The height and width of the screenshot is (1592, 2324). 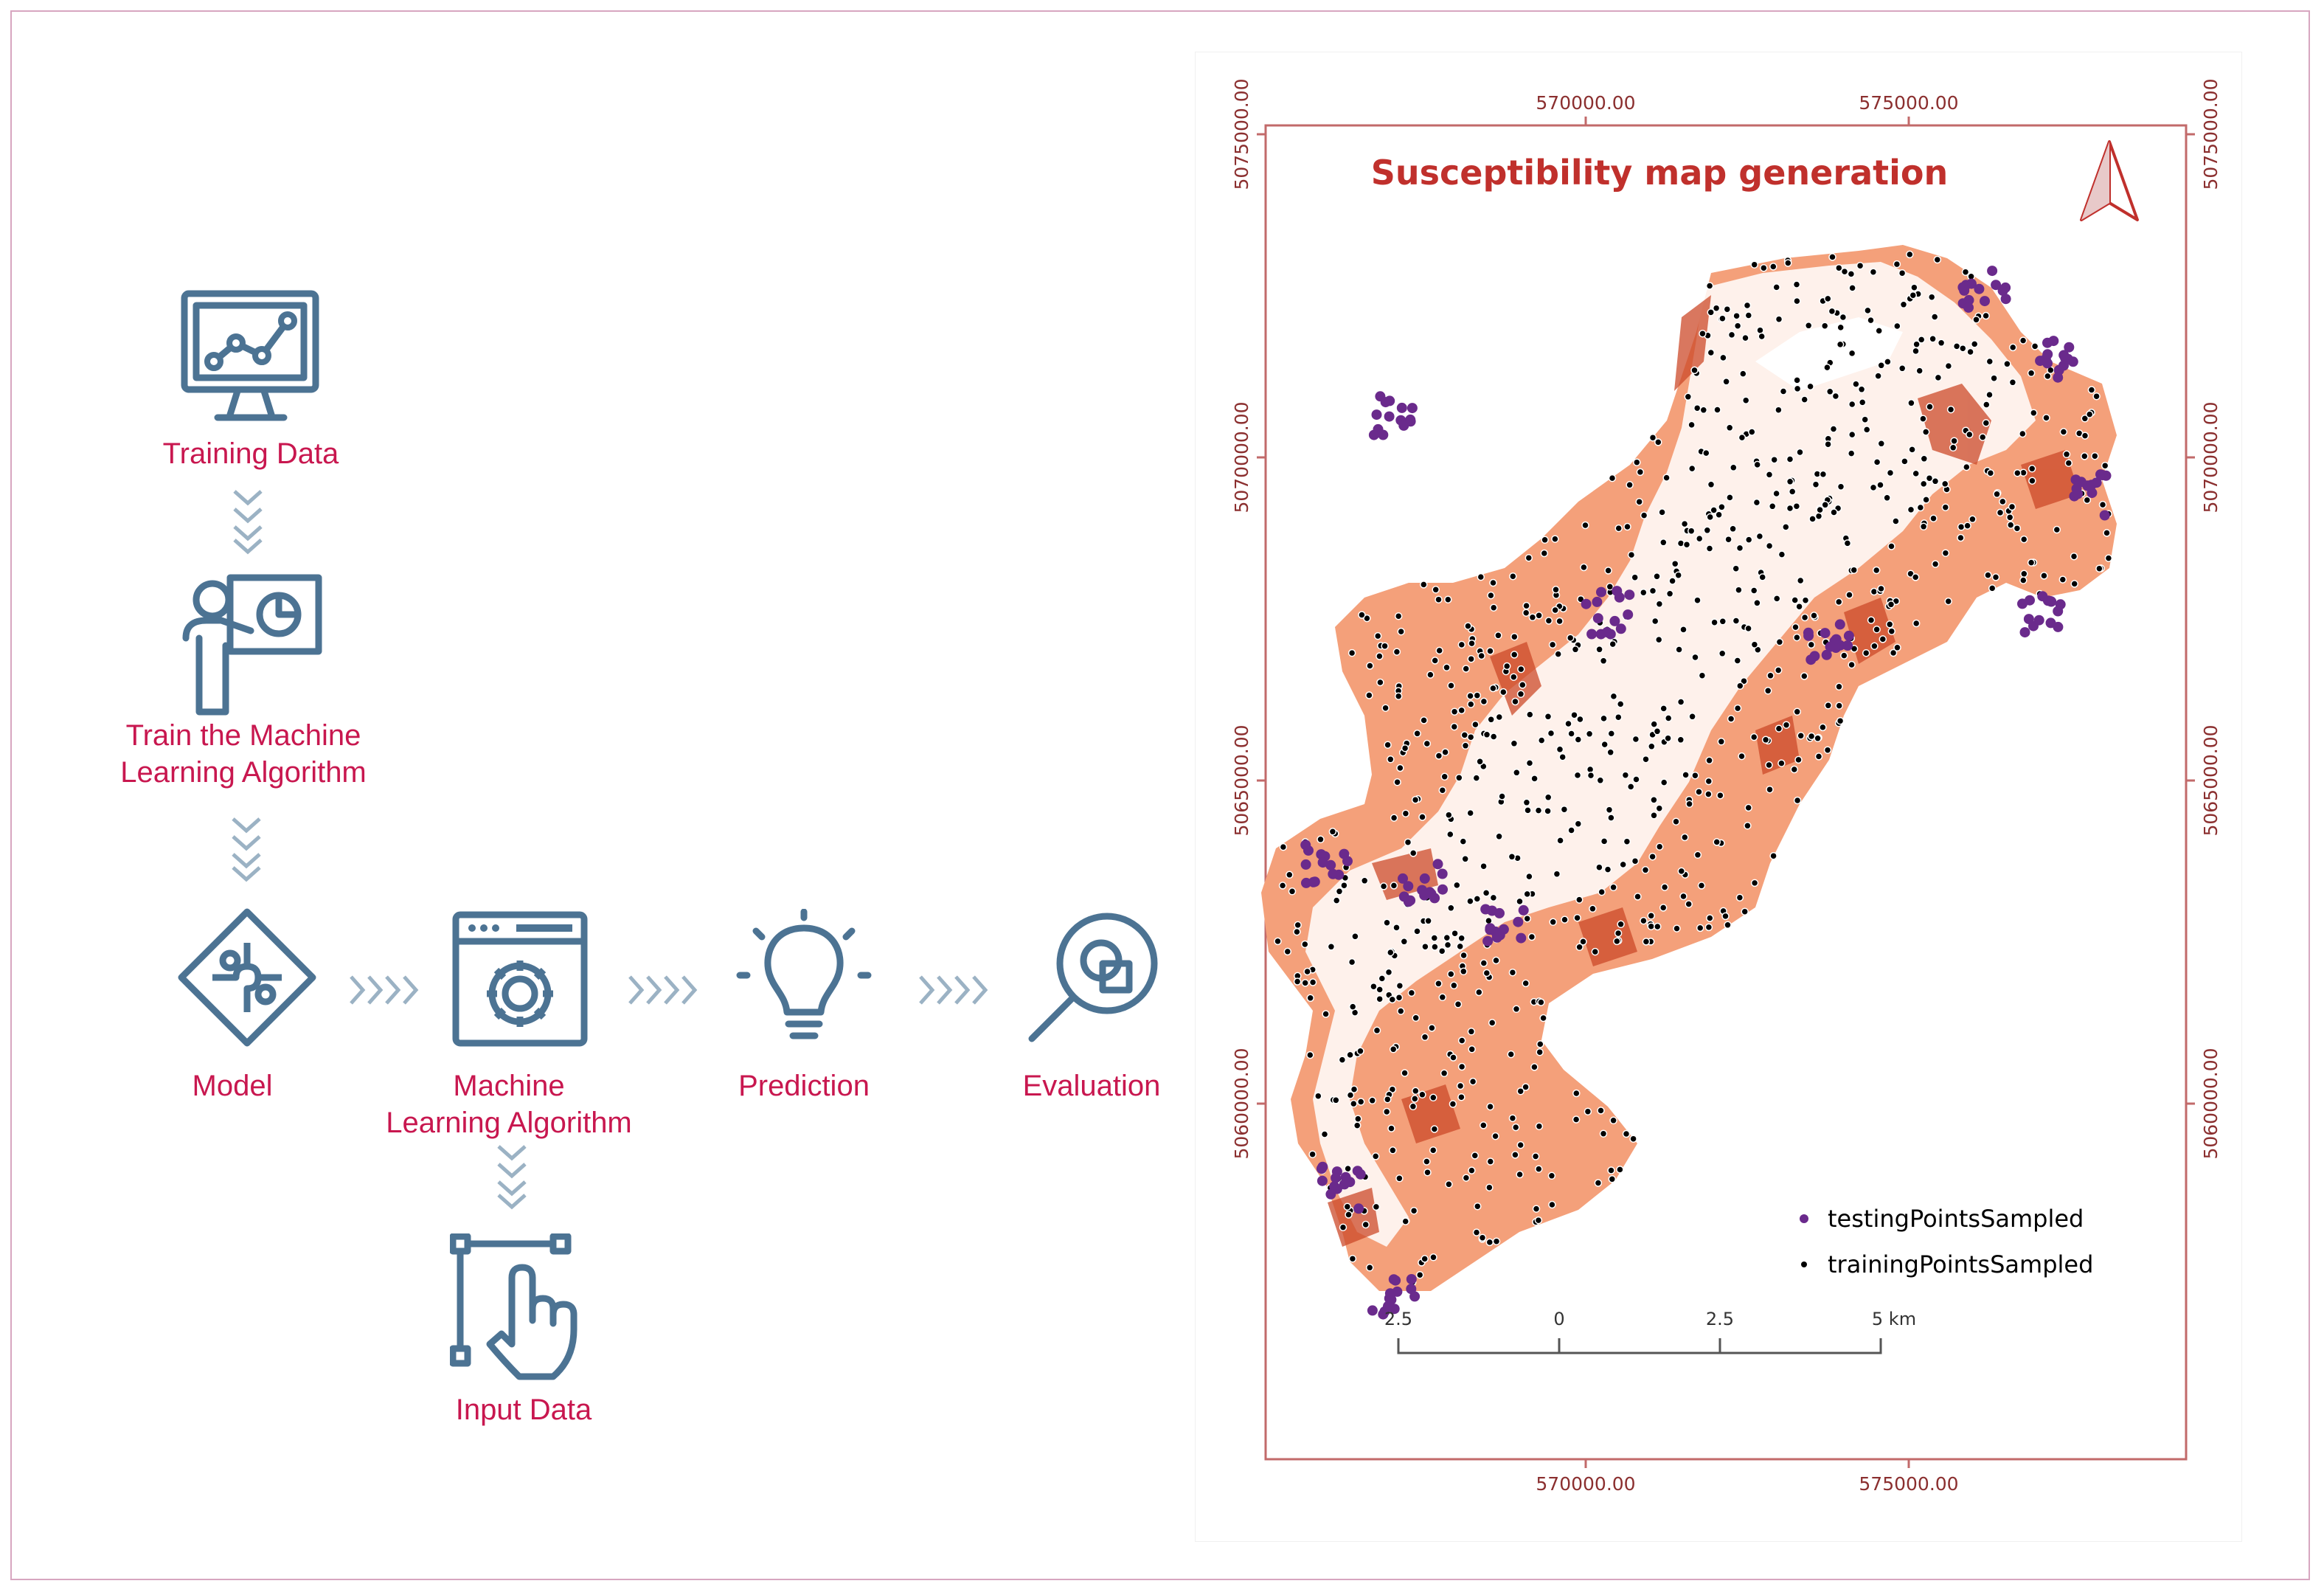 I want to click on y-tick-right-2: 5070000.00, so click(x=2210, y=457).